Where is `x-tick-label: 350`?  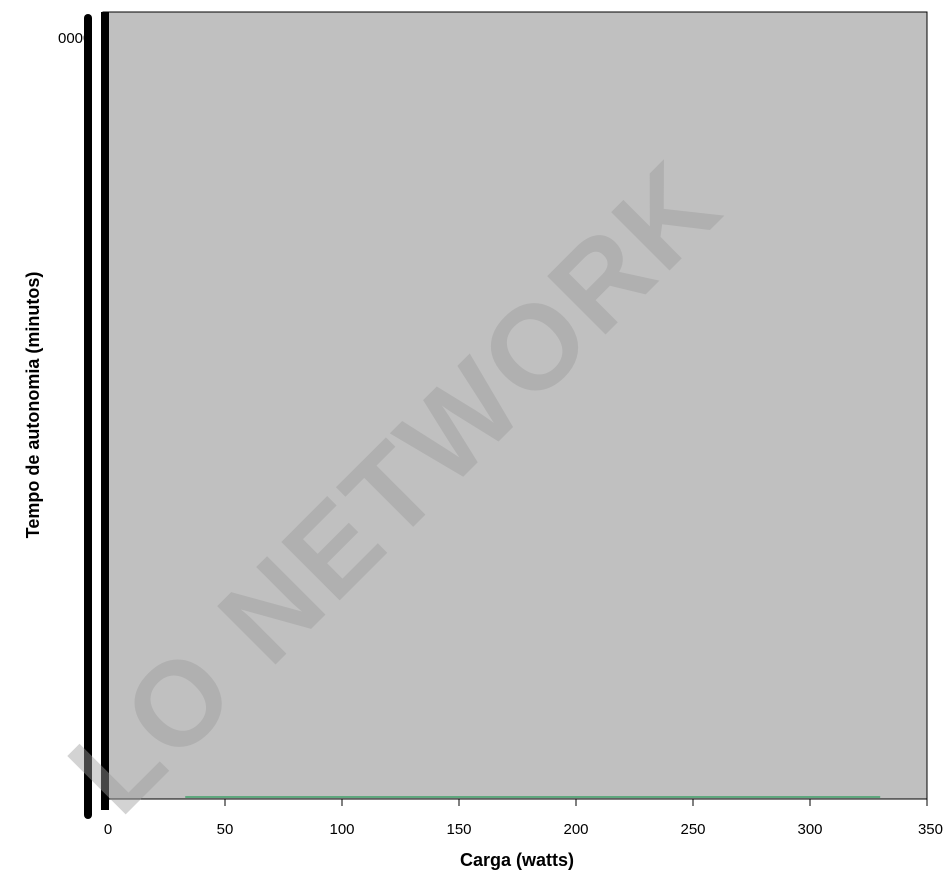
x-tick-label: 350 is located at coordinates (930, 829).